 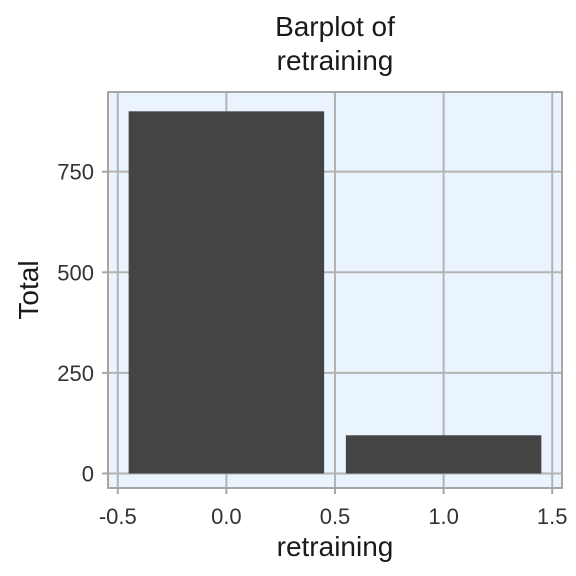 I want to click on y-tick-label: 250, so click(x=75, y=373).